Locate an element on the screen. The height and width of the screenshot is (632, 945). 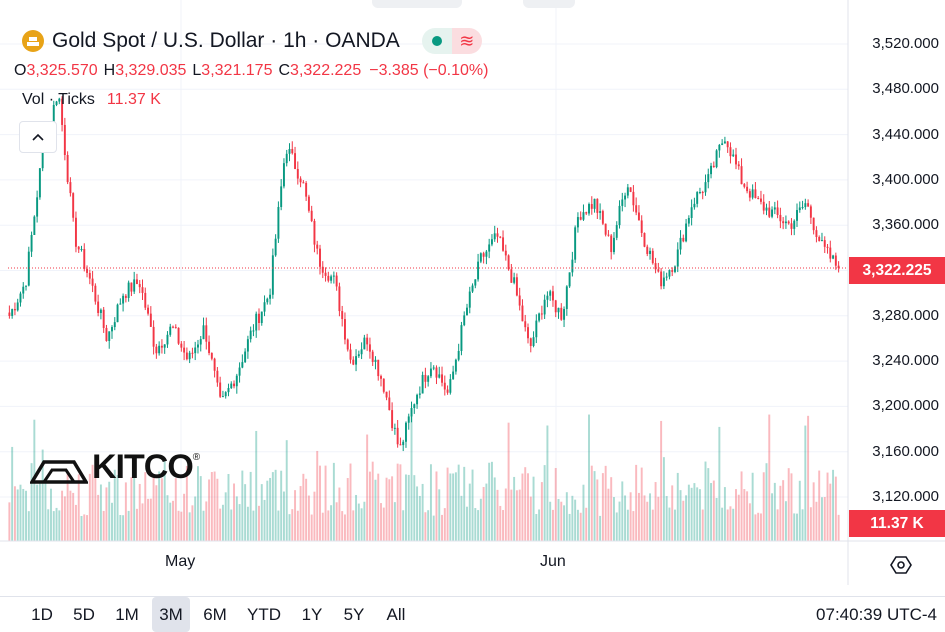
tf-5y: 5Y is located at coordinates (354, 614).